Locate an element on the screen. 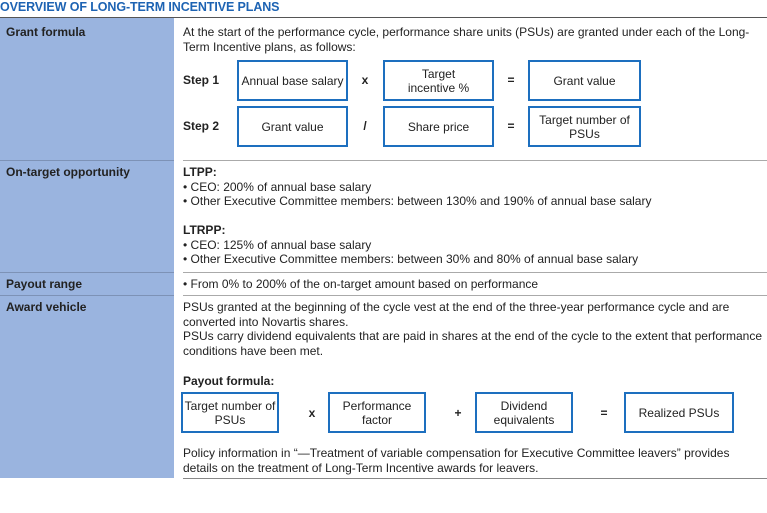  formula-box: Performance factor is located at coordinates (377, 412).